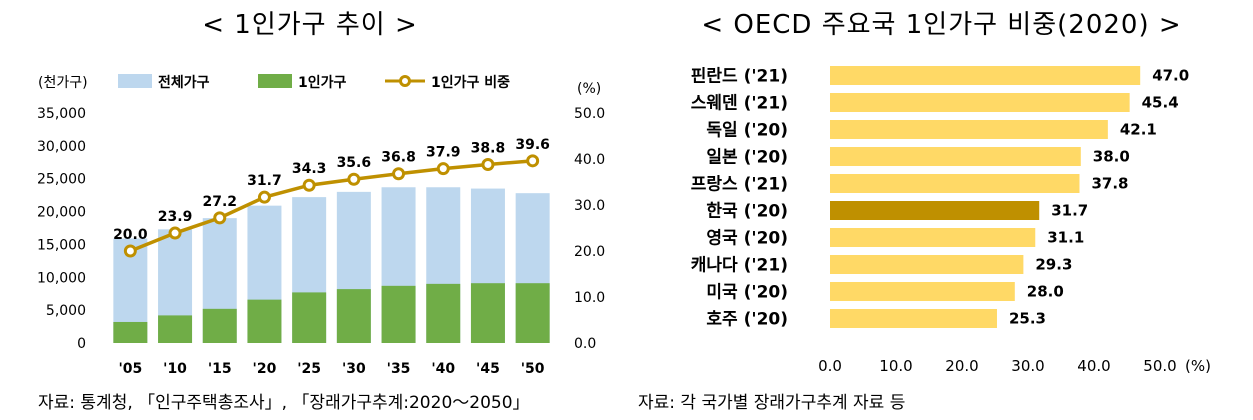  What do you see at coordinates (354, 163) in the screenshot?
I see `ratio-data-label: 35.6` at bounding box center [354, 163].